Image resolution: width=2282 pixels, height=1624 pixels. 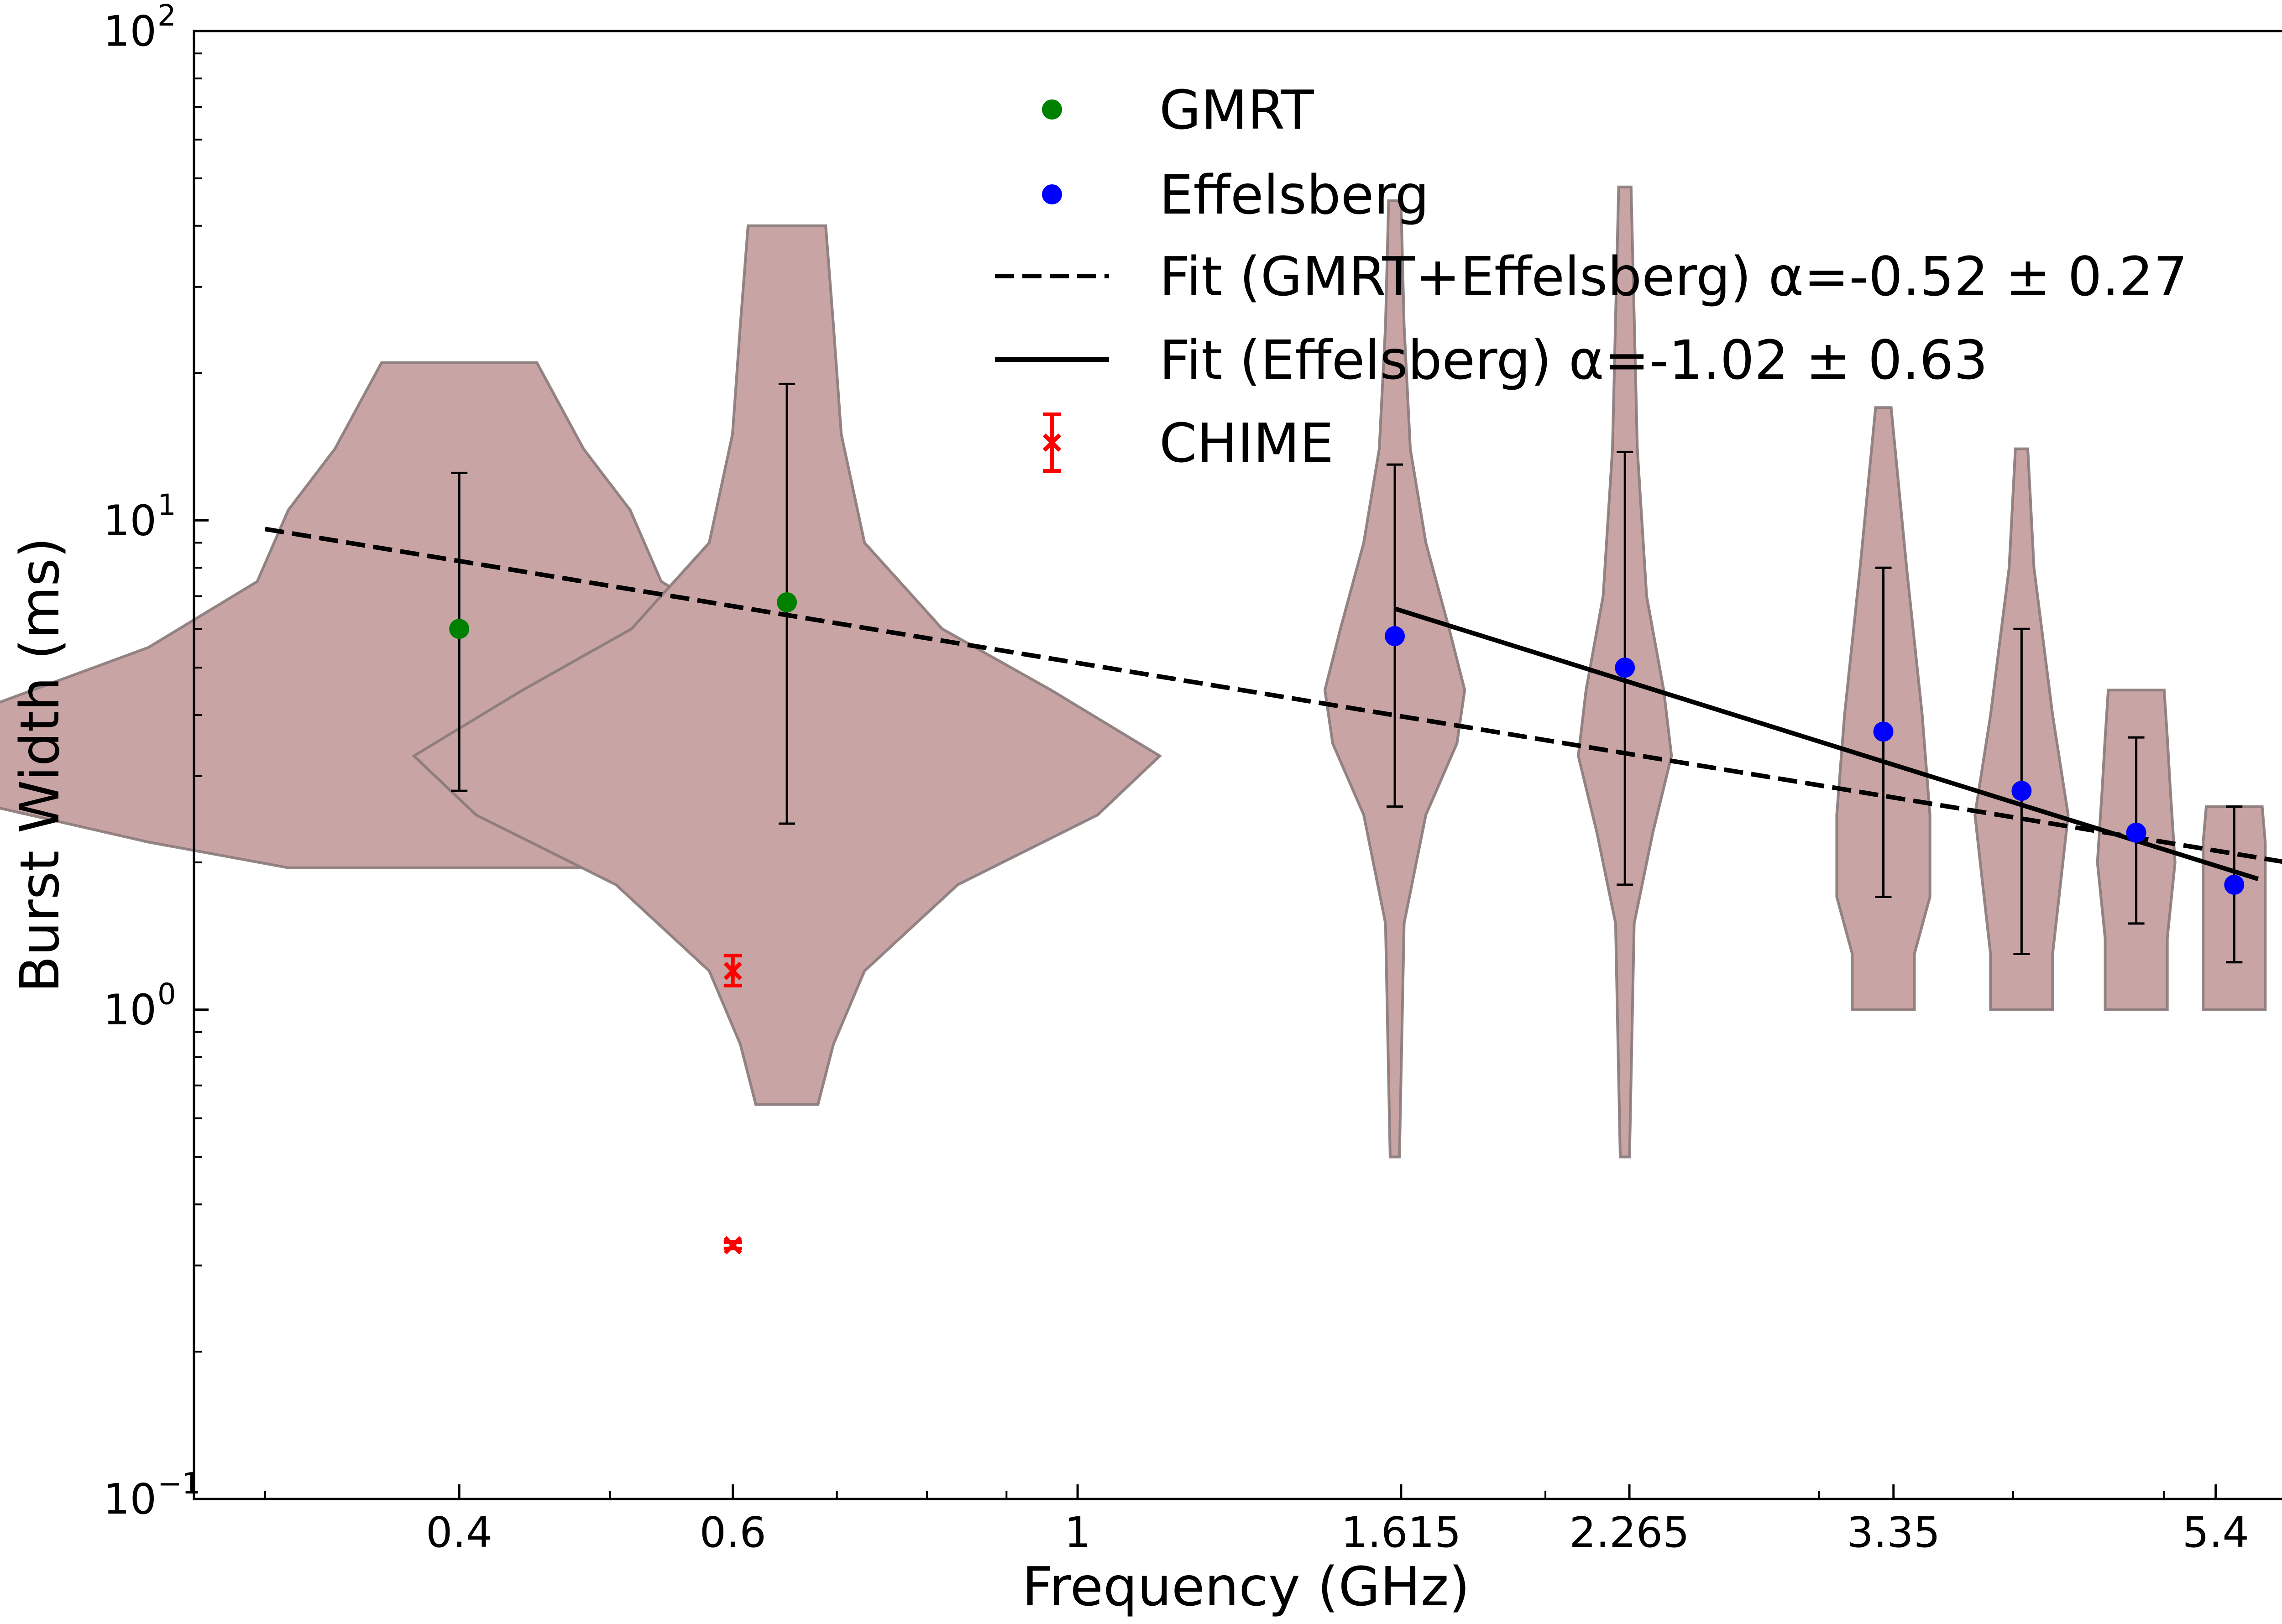 What do you see at coordinates (1673, 276) in the screenshot?
I see `legend-label-2: Fit (GMRT+Effelsberg) α=-0.52 ± 0.27` at bounding box center [1673, 276].